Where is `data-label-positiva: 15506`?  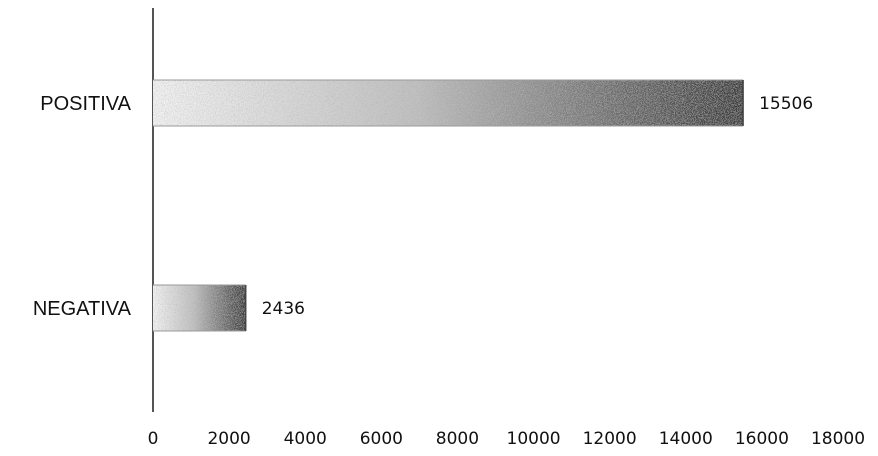 data-label-positiva: 15506 is located at coordinates (786, 104).